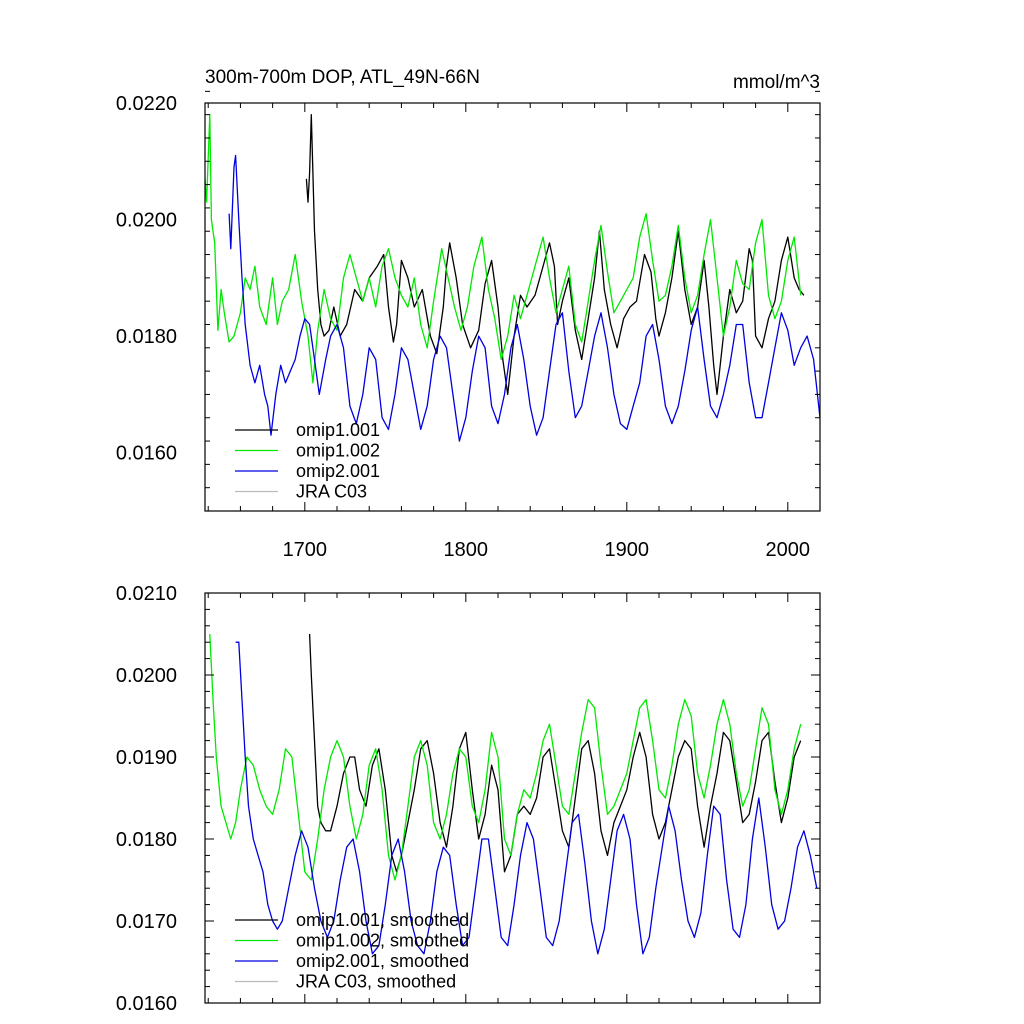  I want to click on legend-entry: omip1.002, smoothed, so click(382, 941).